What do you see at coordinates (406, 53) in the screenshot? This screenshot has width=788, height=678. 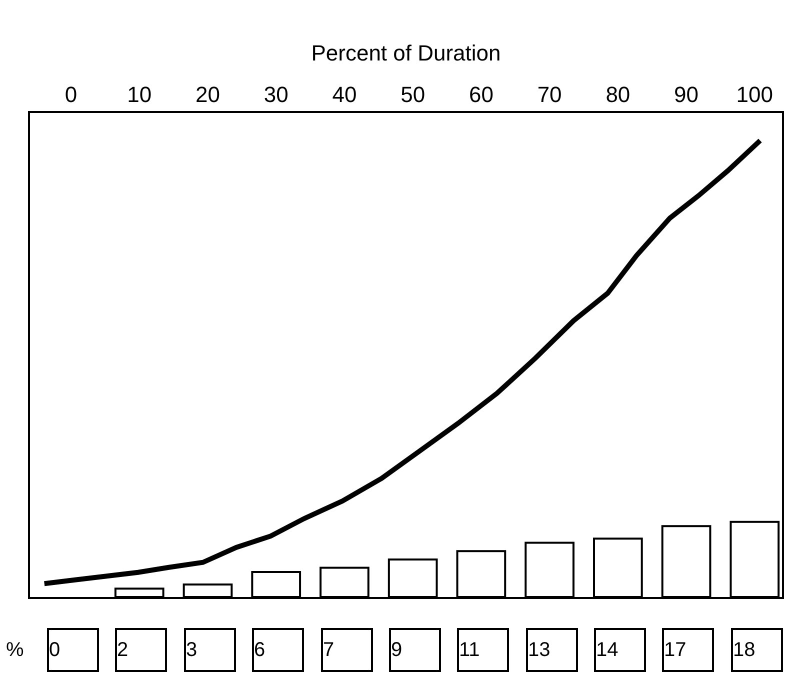 I see `x-axis-title: Percent of Duration` at bounding box center [406, 53].